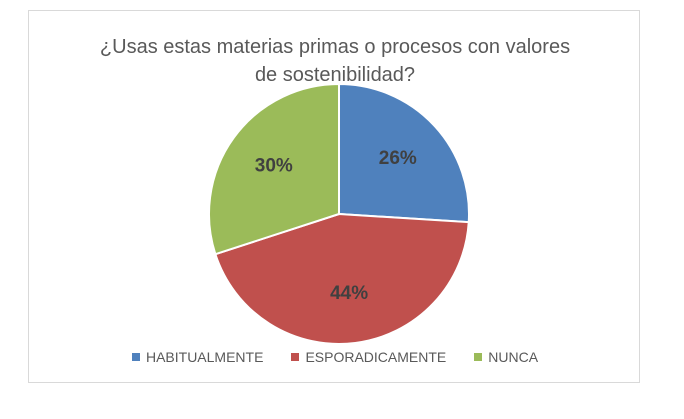 This screenshot has width=684, height=419. I want to click on data-label-esporadicamente: 44%, so click(349, 293).